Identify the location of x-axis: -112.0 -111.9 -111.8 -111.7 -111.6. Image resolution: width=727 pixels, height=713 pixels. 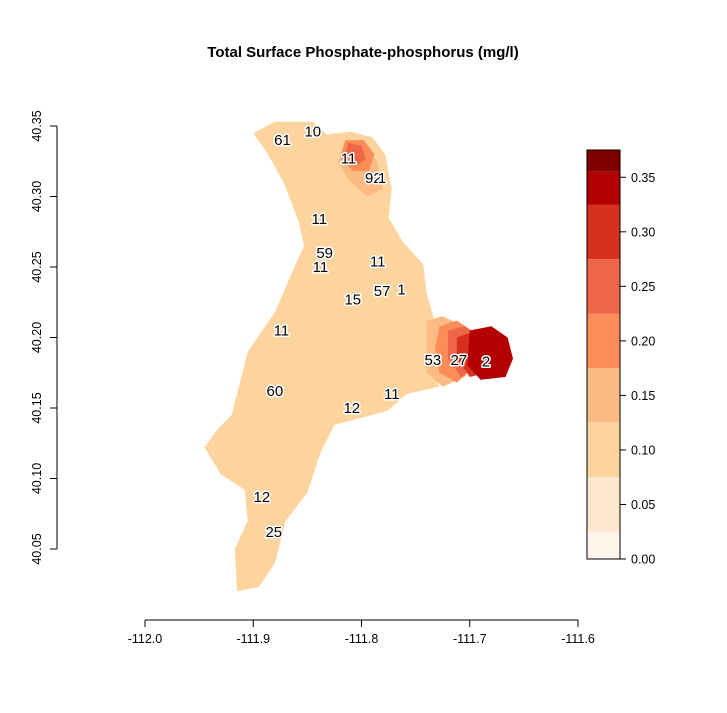
(361, 632).